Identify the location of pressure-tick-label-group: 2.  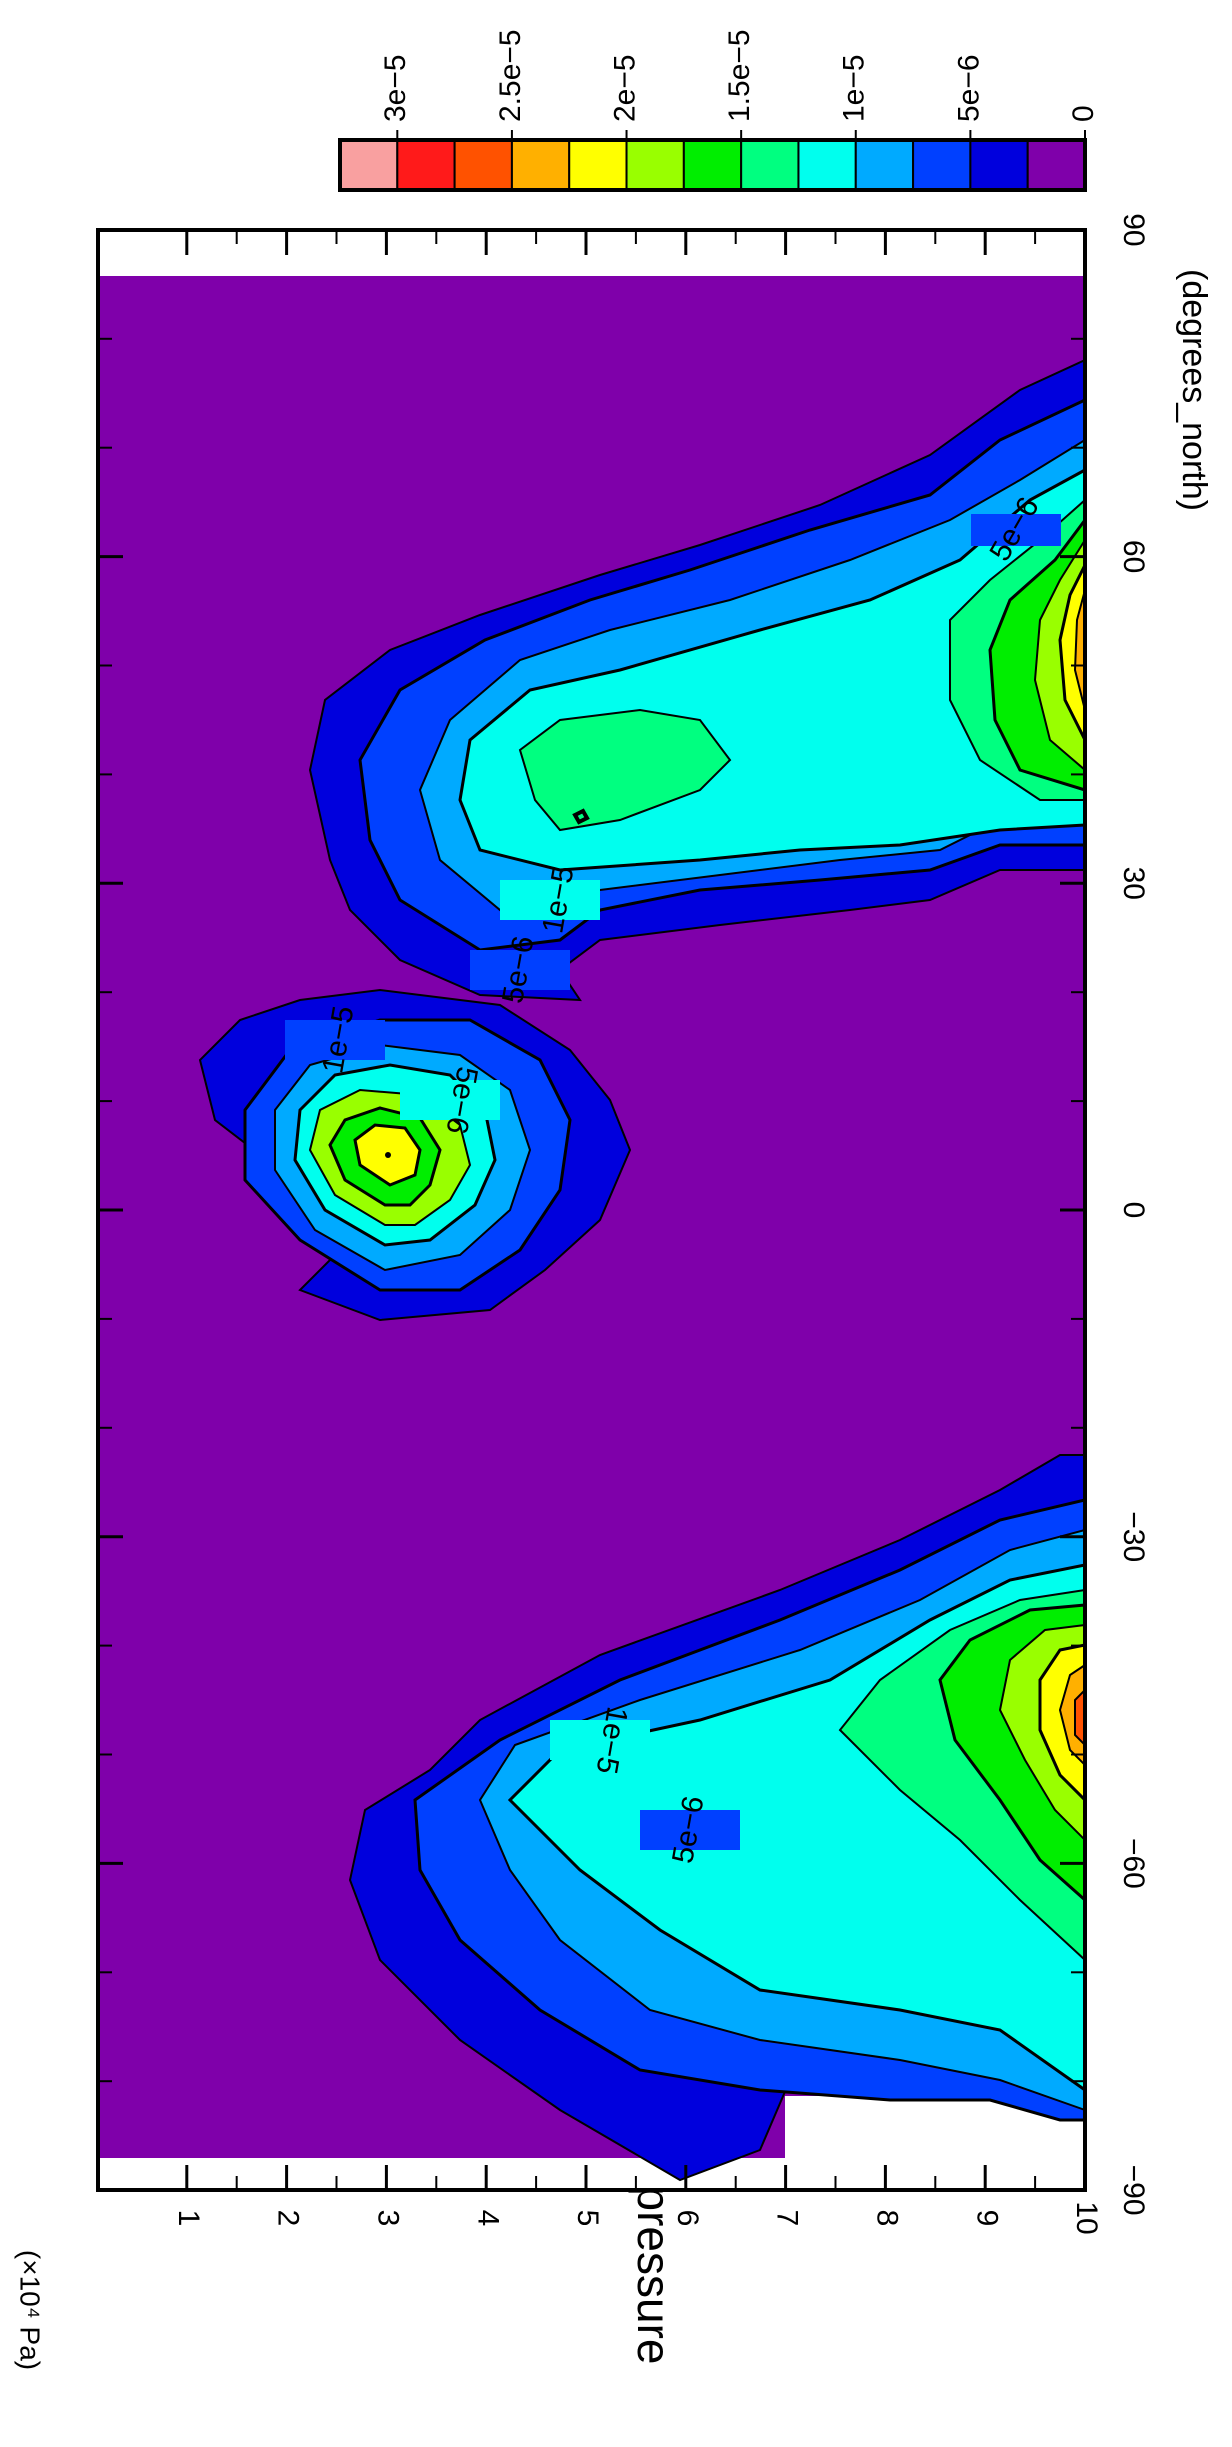
(288, 2218).